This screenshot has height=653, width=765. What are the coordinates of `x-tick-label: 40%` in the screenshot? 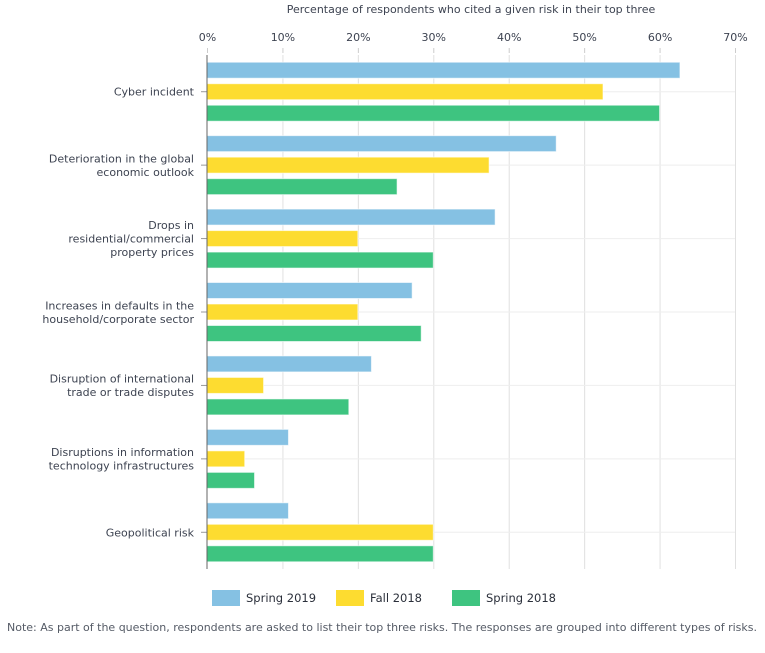 It's located at (509, 37).